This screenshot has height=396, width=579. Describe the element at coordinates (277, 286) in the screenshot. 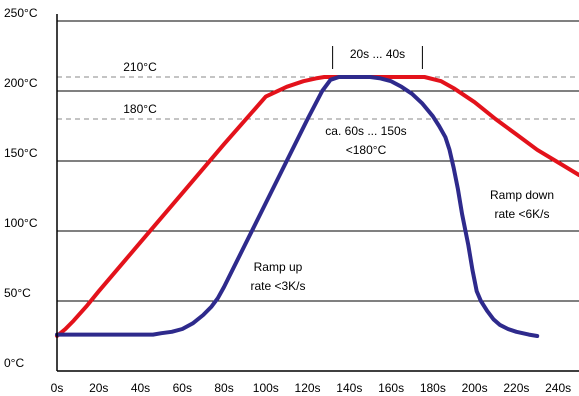

I see `ramp-up-rate-label: rate <3K/s` at that location.